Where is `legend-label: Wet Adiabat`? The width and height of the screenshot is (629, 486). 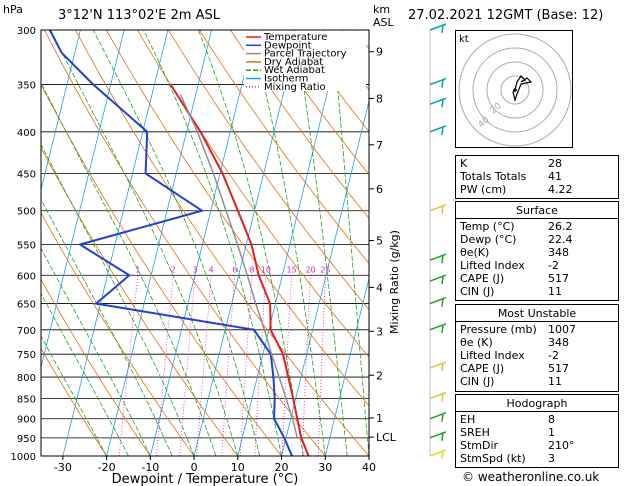
legend-label: Wet Adiabat is located at coordinates (294, 70).